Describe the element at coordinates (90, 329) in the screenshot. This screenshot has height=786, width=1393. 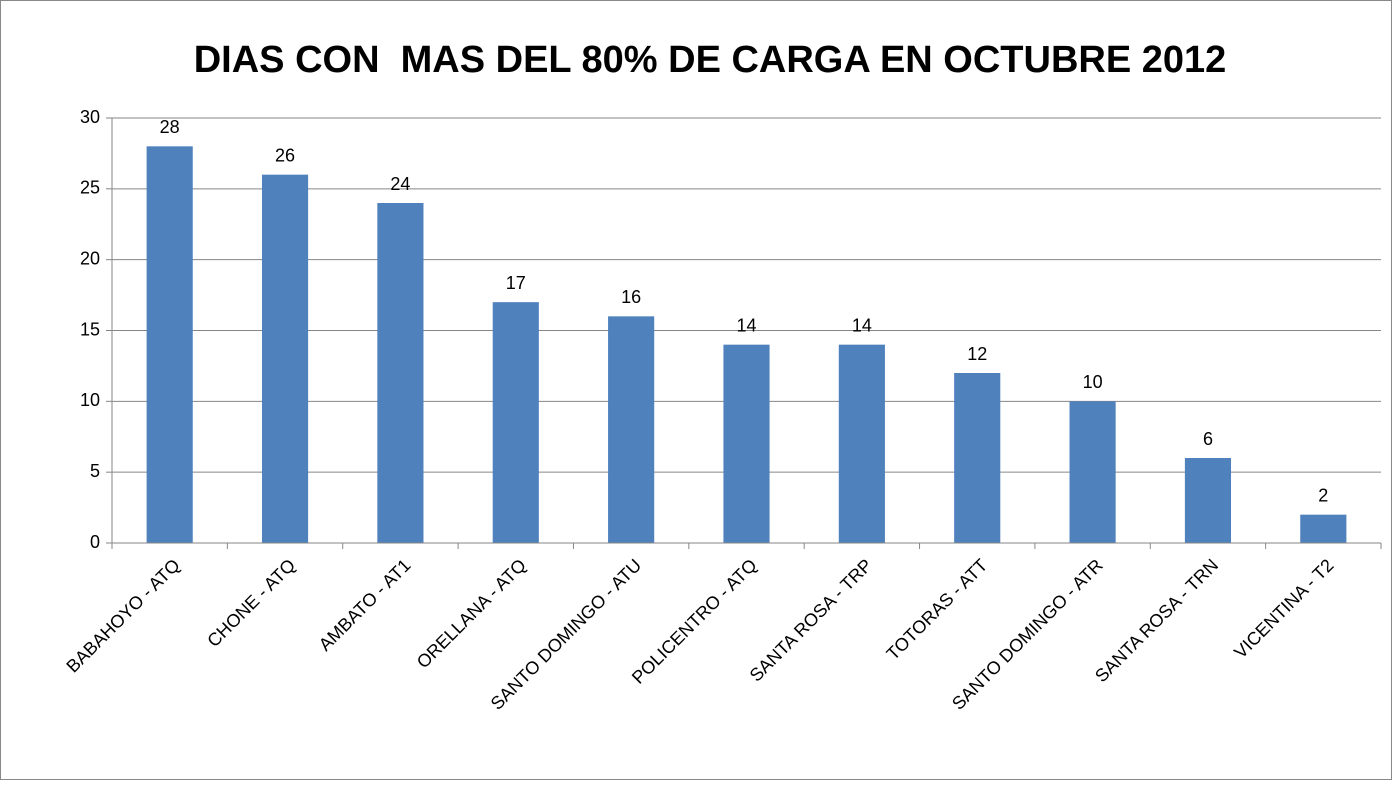
I see `y-tick-label: 15` at that location.